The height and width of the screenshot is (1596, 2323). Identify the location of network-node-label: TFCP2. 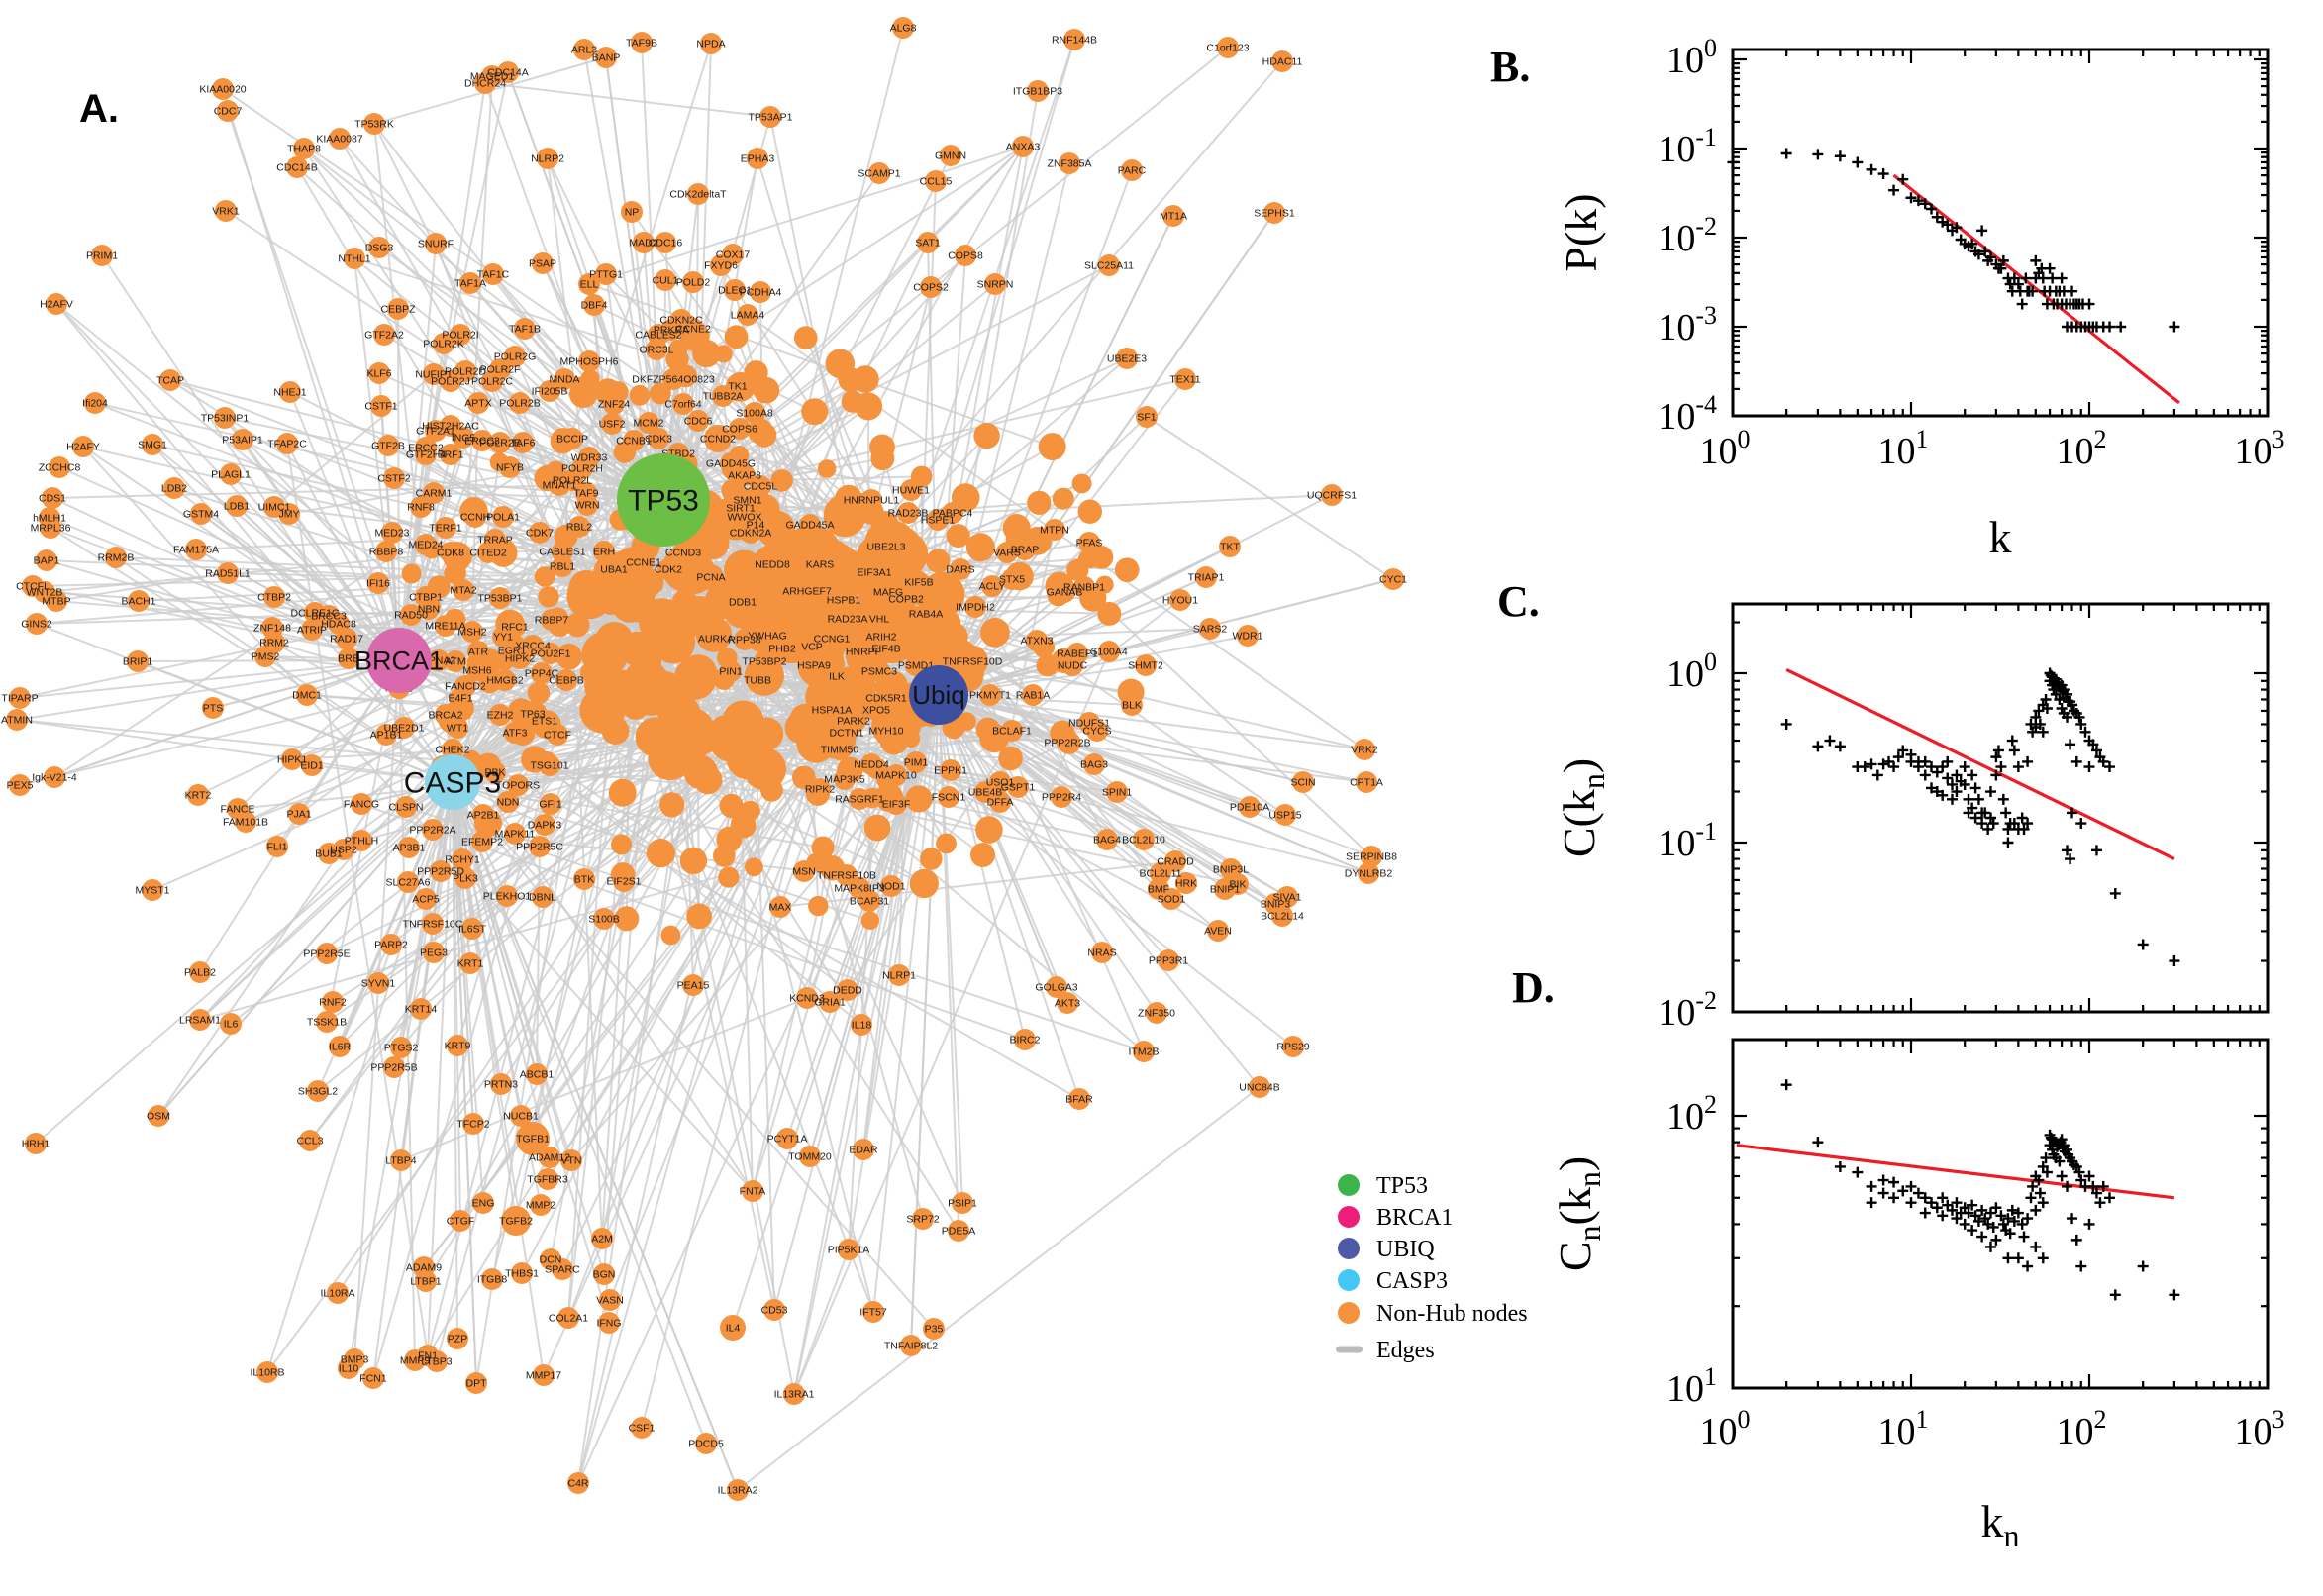
(473, 1125).